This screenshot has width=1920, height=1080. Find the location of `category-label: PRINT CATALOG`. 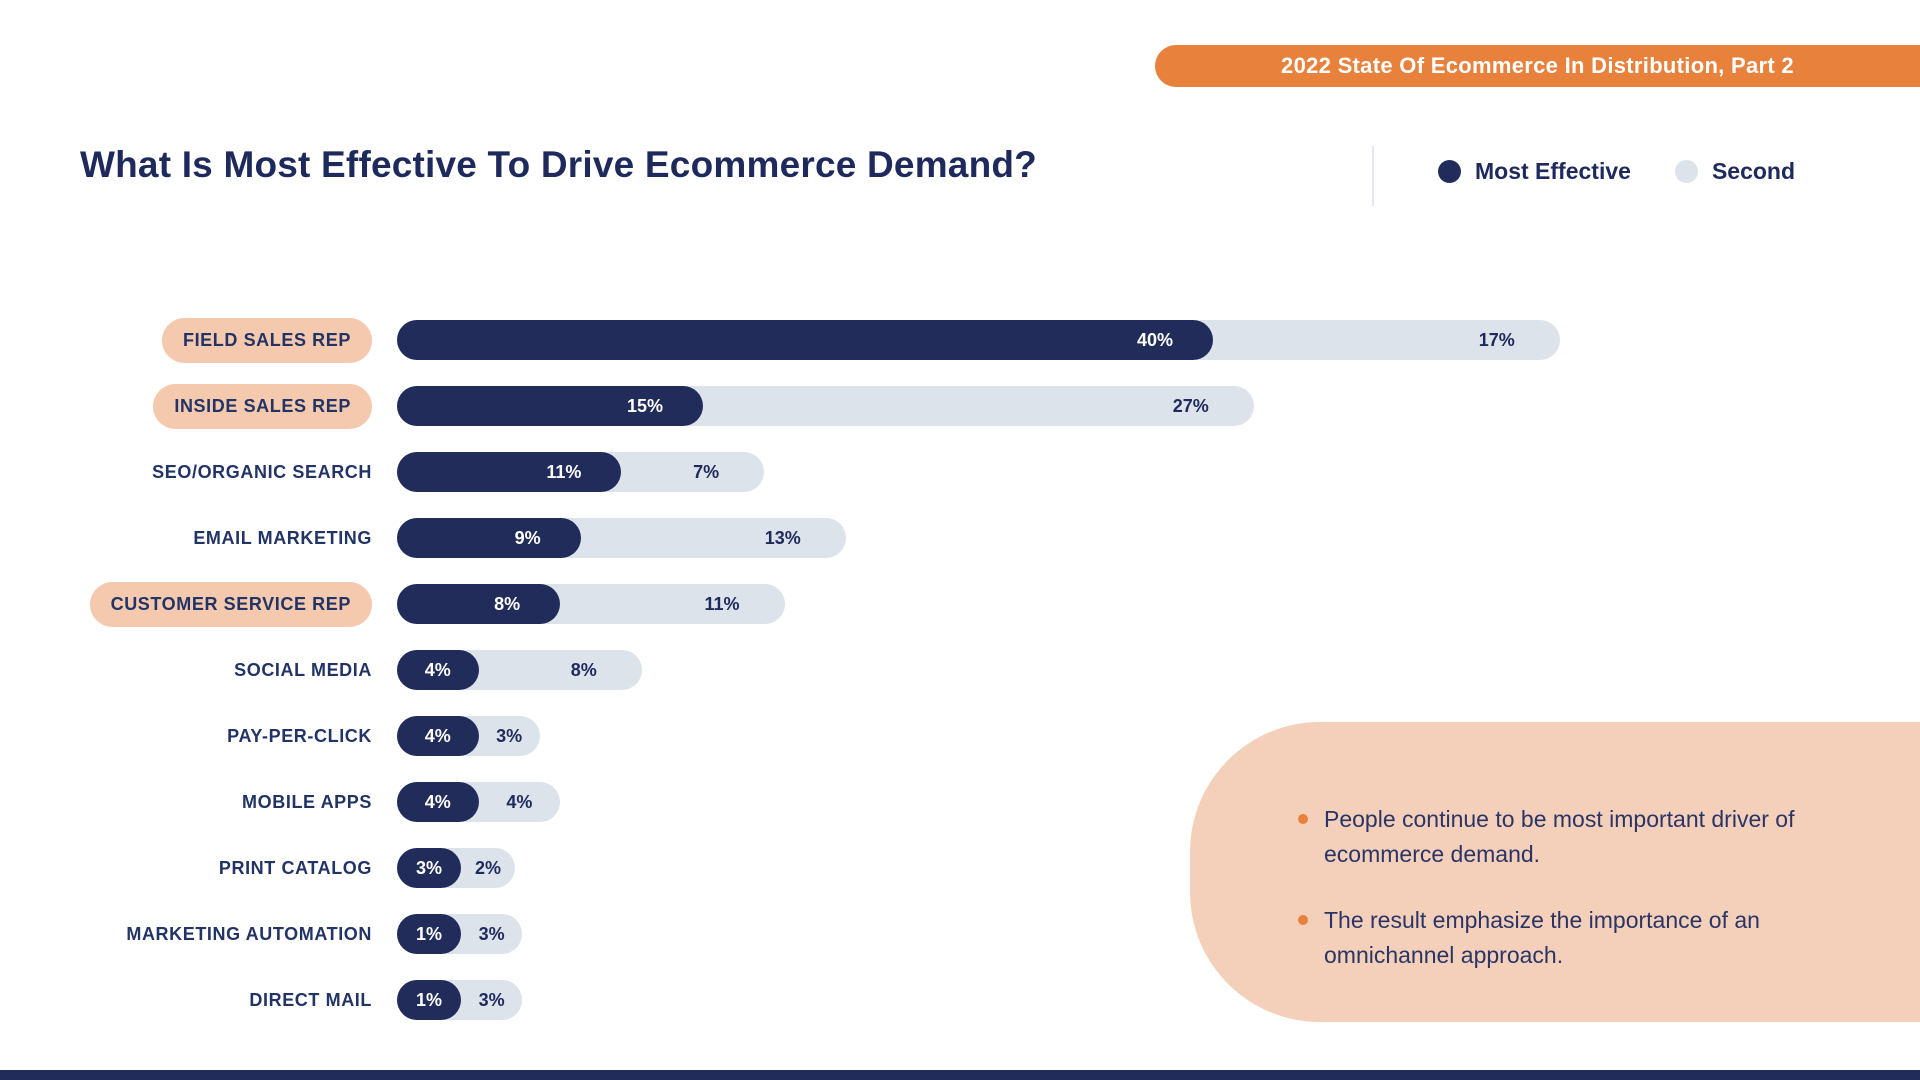

category-label: PRINT CATALOG is located at coordinates (295, 867).